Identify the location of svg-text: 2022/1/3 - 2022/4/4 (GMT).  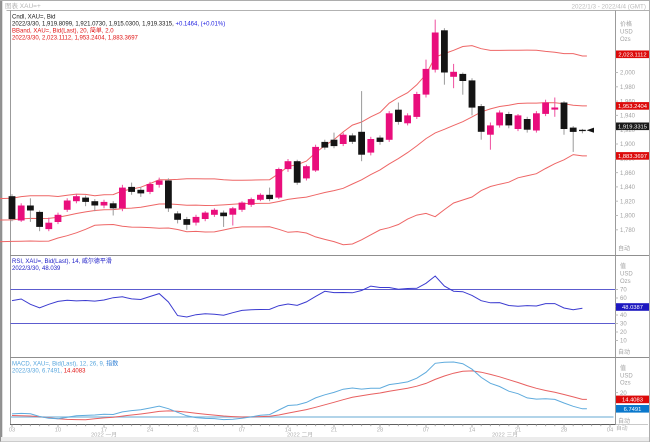
(608, 7).